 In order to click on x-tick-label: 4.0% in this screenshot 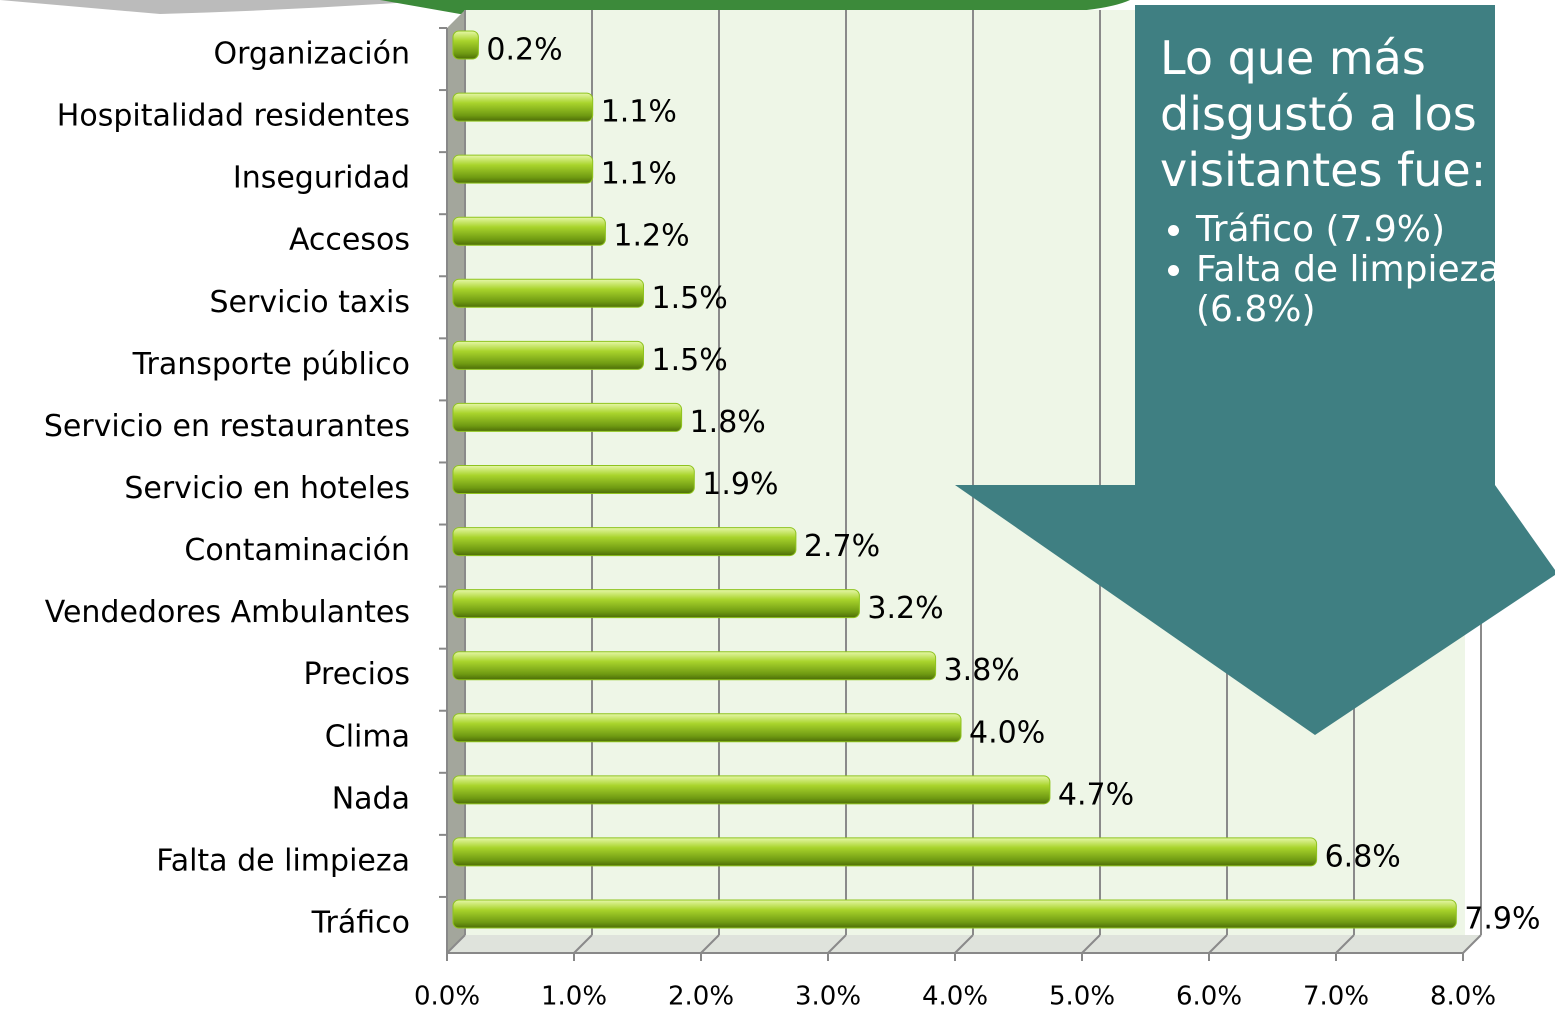, I will do `click(955, 997)`.